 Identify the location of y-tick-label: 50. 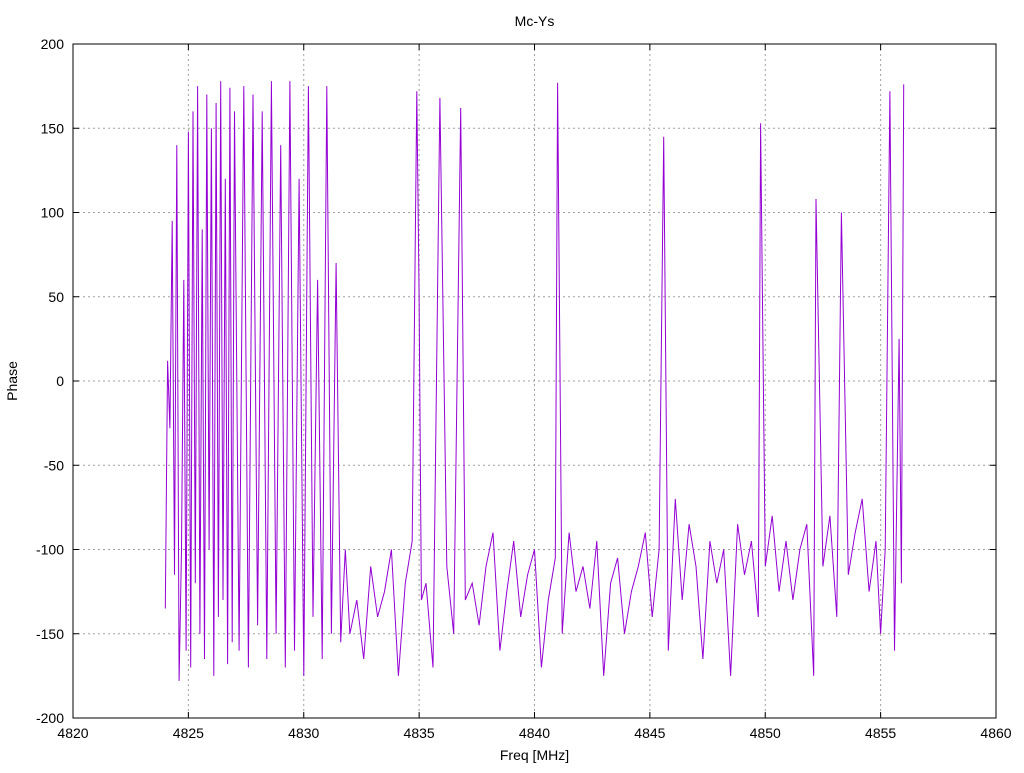
(56, 297).